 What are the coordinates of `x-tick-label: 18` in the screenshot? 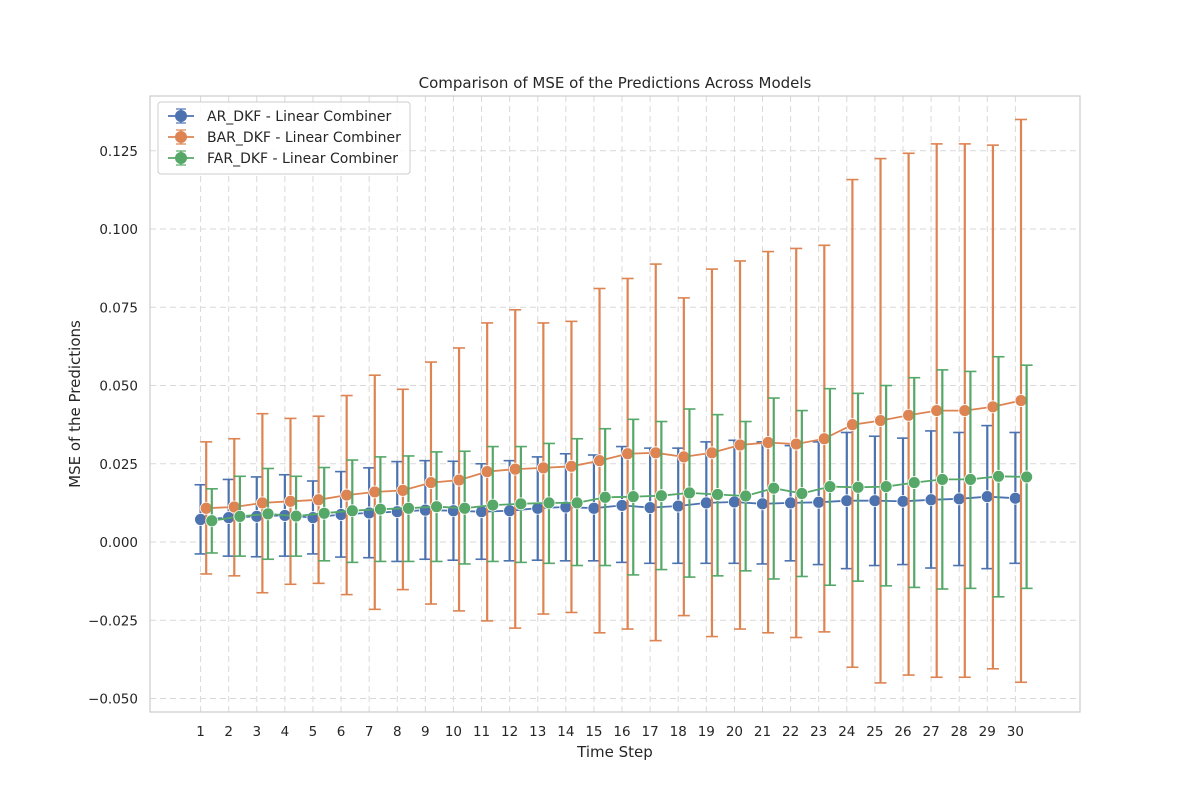 It's located at (678, 732).